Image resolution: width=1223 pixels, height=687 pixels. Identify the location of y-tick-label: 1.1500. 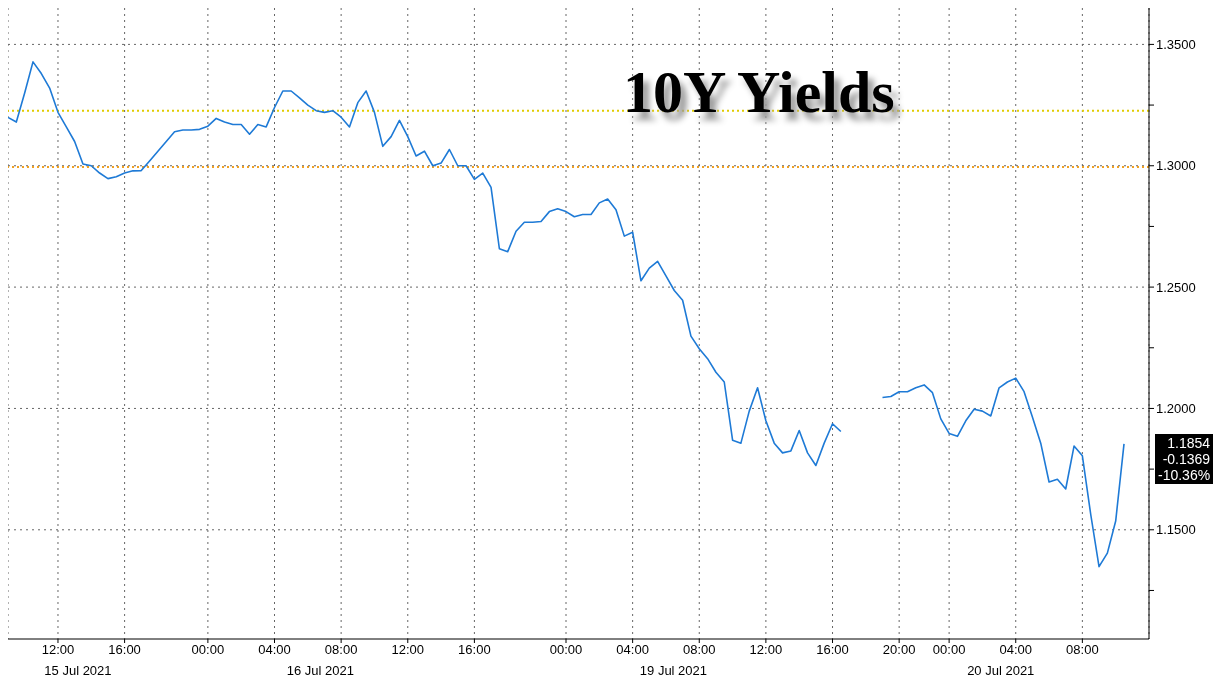
(1176, 530).